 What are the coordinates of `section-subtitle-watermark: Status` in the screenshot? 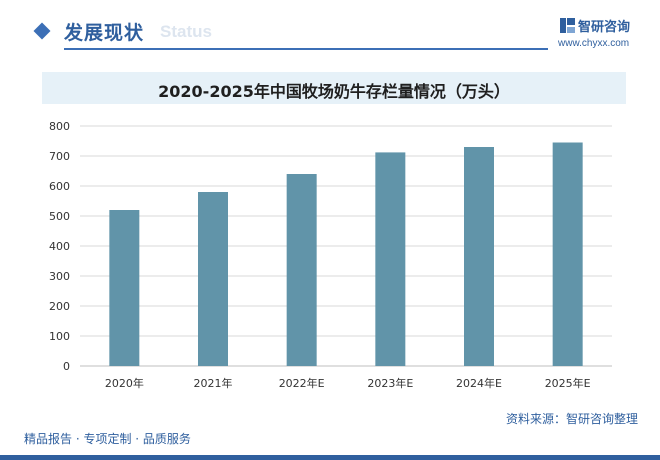 It's located at (186, 31).